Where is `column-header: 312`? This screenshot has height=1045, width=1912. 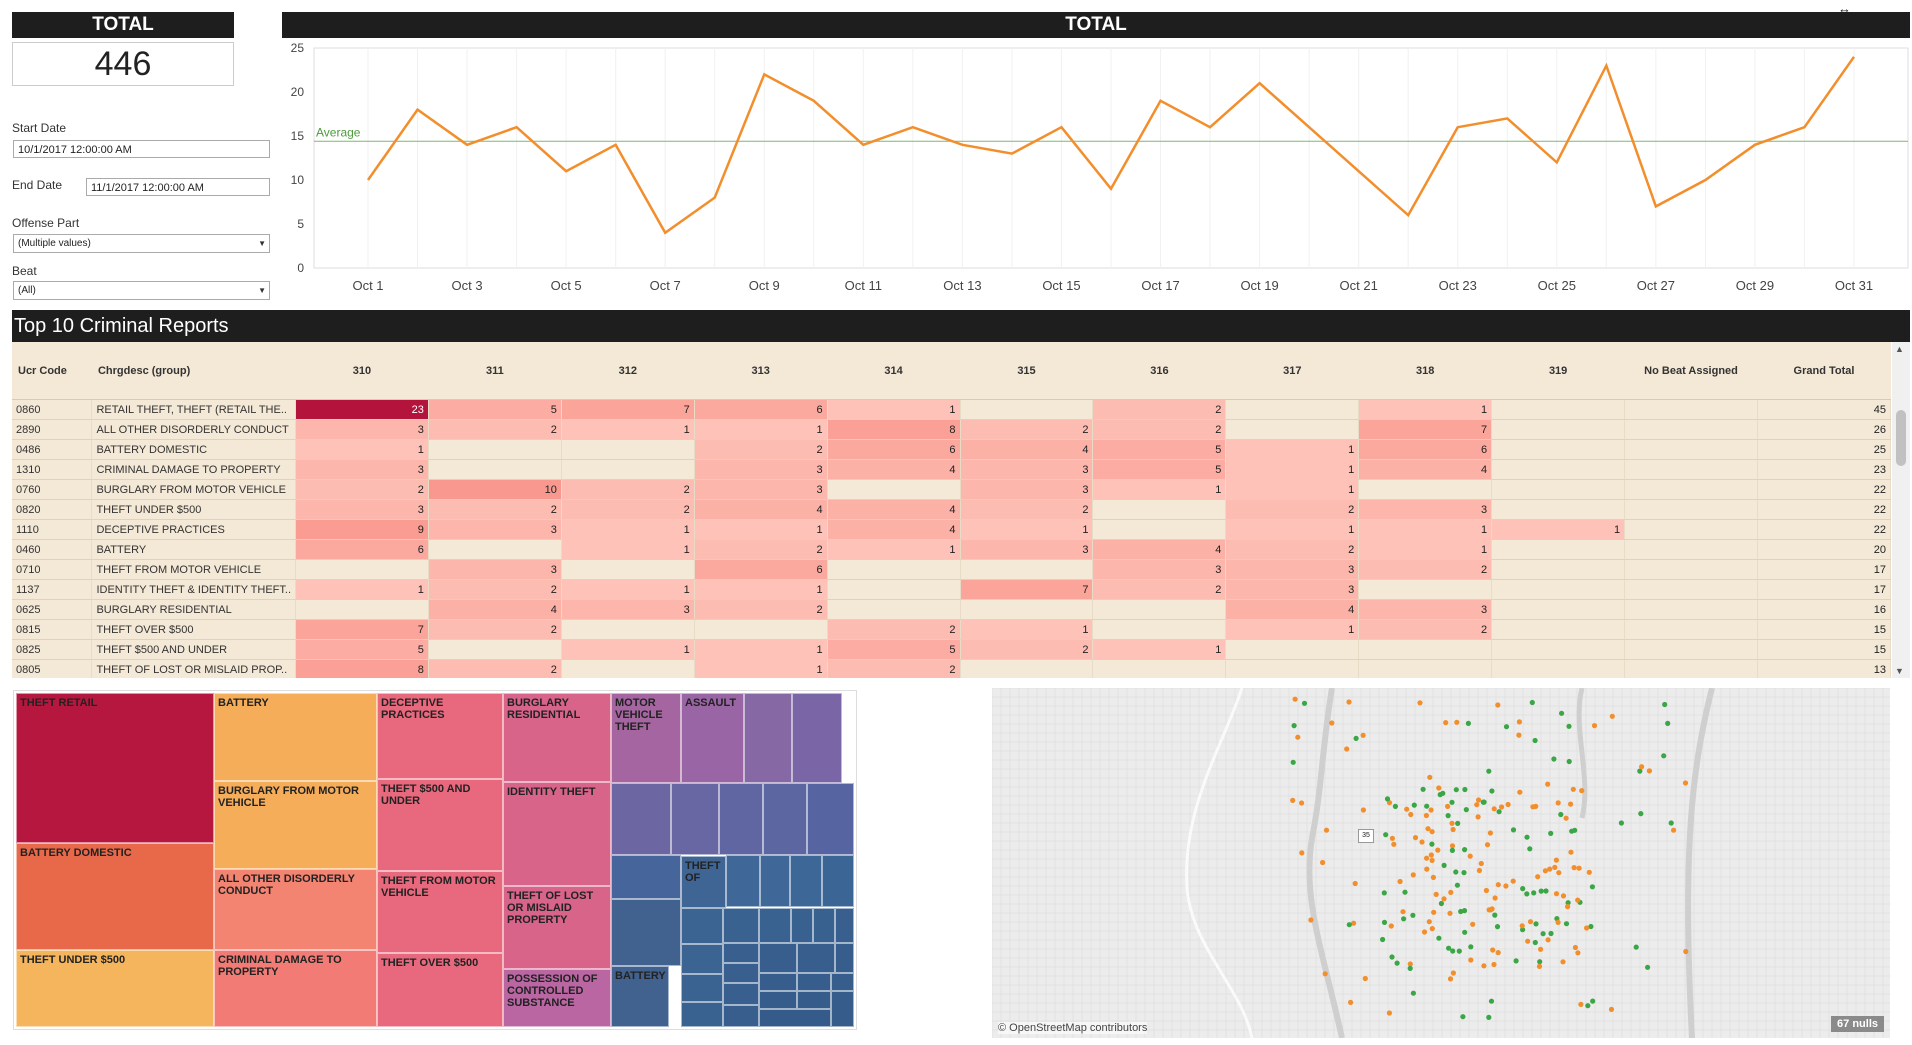 column-header: 312 is located at coordinates (628, 371).